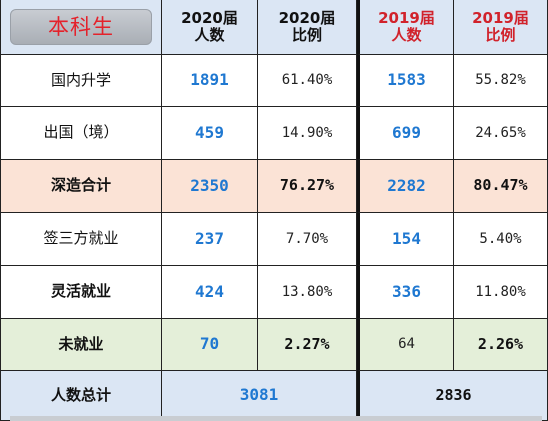  I want to click on cell-2019-count: 154, so click(405, 239).